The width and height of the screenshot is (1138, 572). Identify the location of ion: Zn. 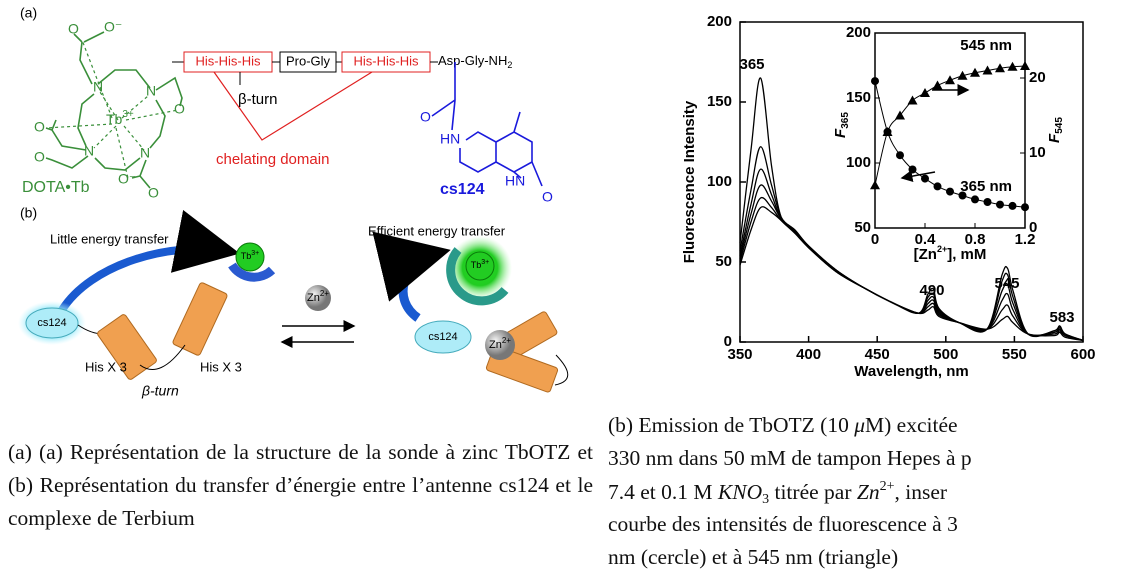
(495, 345).